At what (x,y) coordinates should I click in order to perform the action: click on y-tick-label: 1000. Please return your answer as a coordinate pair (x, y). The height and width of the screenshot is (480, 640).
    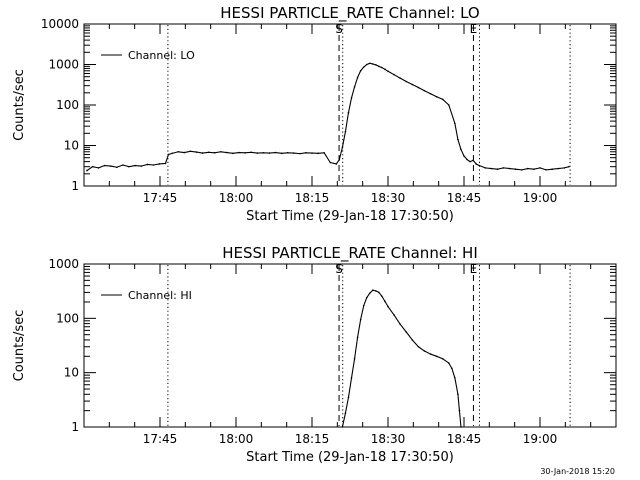
    Looking at the image, I should click on (63, 65).